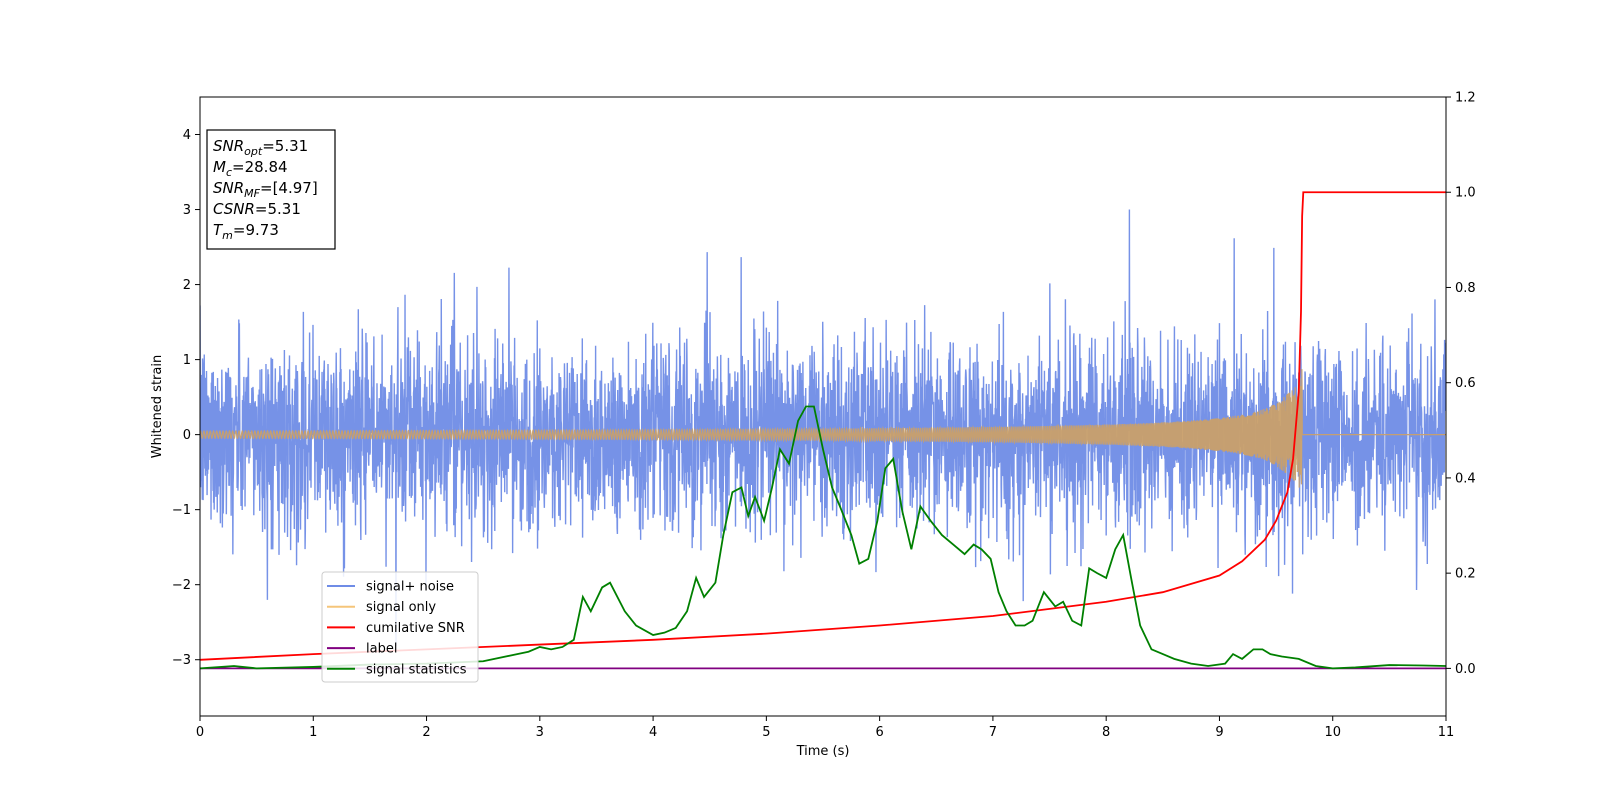 The image size is (1600, 800). What do you see at coordinates (1465, 98) in the screenshot?
I see `y-tick-label-right: 1.2` at bounding box center [1465, 98].